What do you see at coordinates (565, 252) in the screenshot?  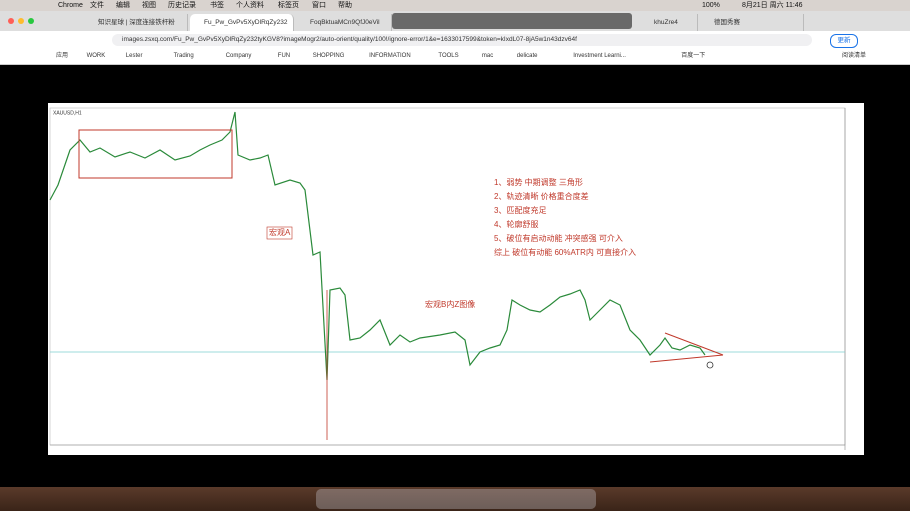 I see `note: 综上 破位有动能 60%ATR内 可直接介入` at bounding box center [565, 252].